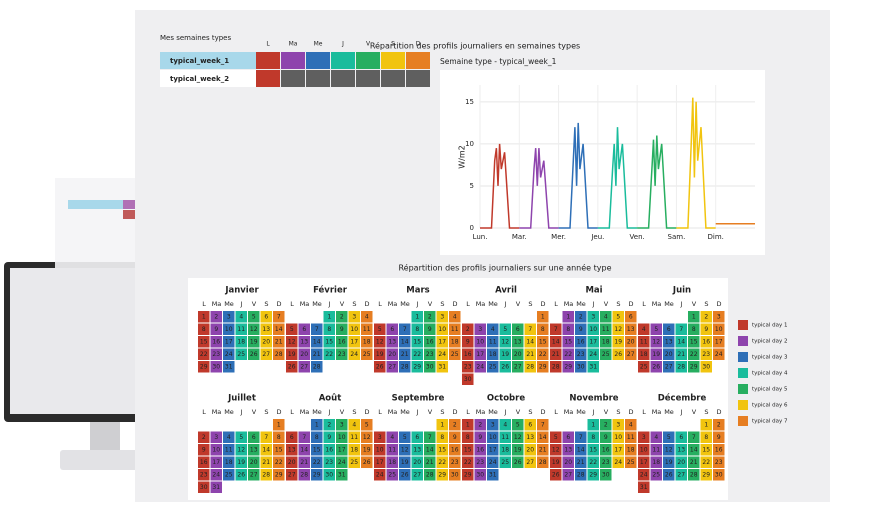  What do you see at coordinates (368, 44) in the screenshot?
I see `table-header: V` at bounding box center [368, 44].